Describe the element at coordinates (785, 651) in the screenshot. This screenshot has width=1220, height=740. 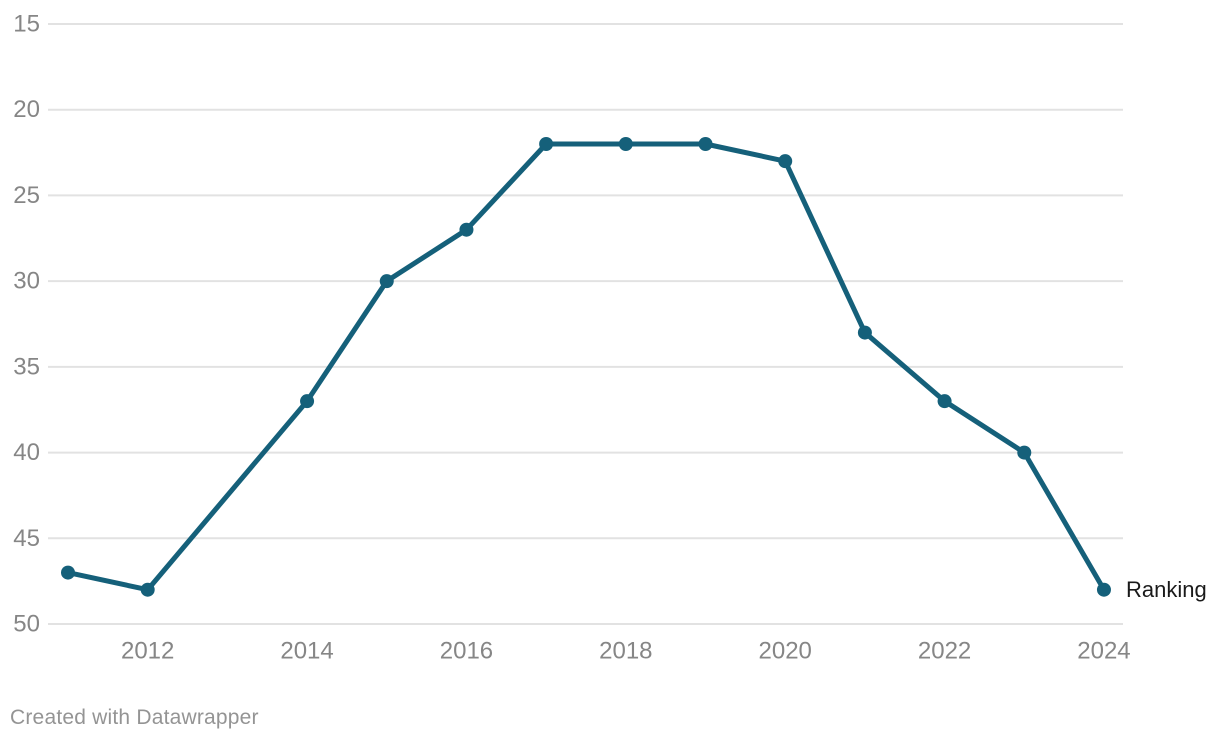
I see `x-tick-label: 2020` at that location.